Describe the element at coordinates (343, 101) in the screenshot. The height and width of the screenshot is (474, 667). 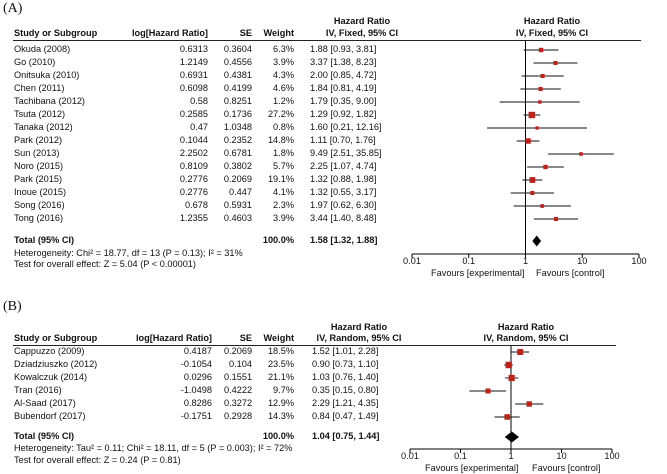
I see `hazard-ratio-ci: 1.79 [0.35, 9.00]` at that location.